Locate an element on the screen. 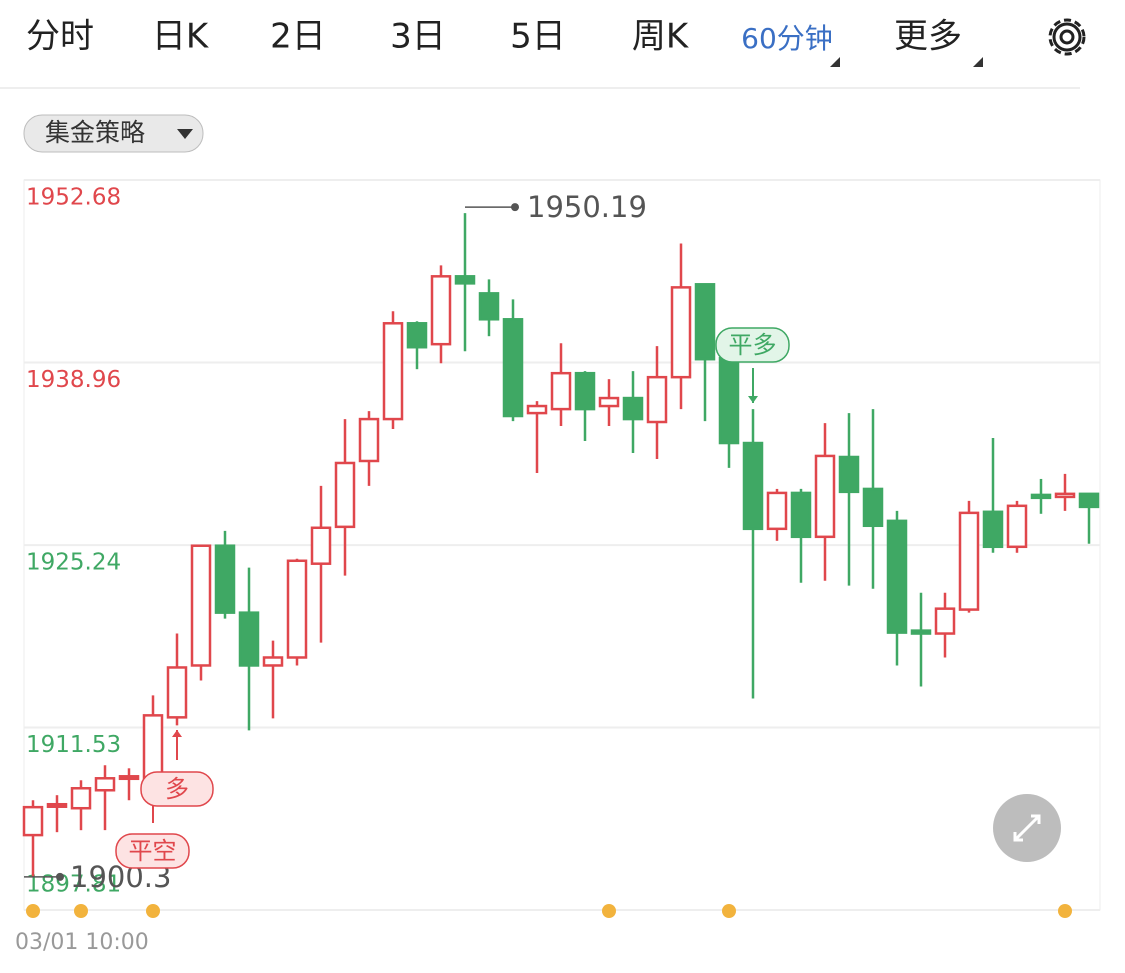 Image resolution: width=1125 pixels, height=973 pixels. max-dot is located at coordinates (515, 207).